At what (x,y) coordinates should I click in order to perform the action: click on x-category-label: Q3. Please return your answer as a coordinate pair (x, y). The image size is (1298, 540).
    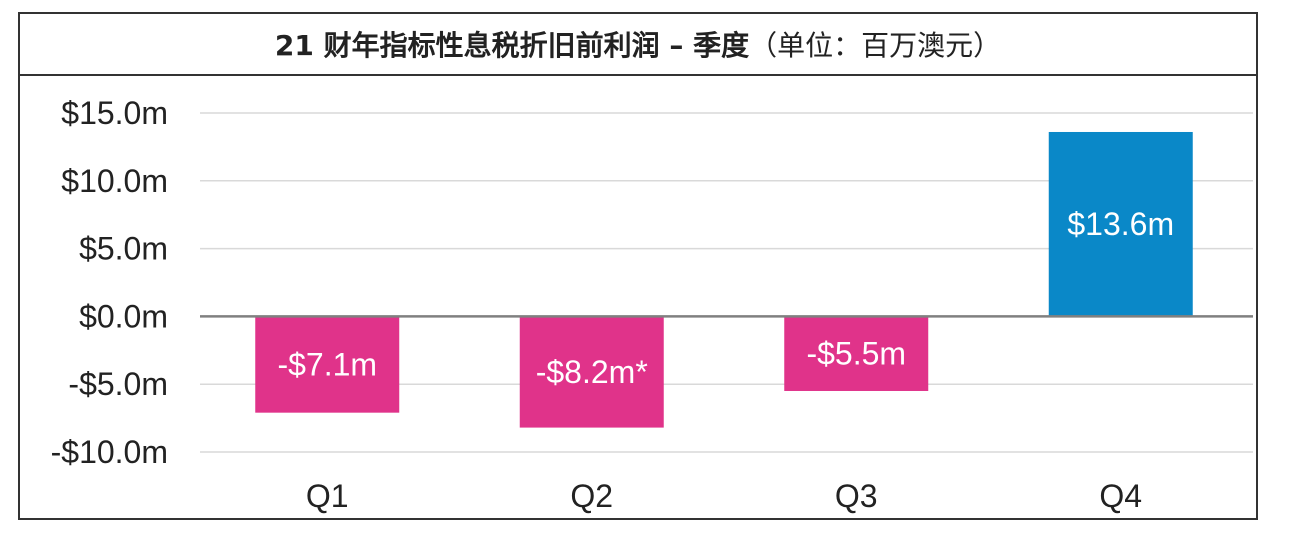
    Looking at the image, I should click on (856, 496).